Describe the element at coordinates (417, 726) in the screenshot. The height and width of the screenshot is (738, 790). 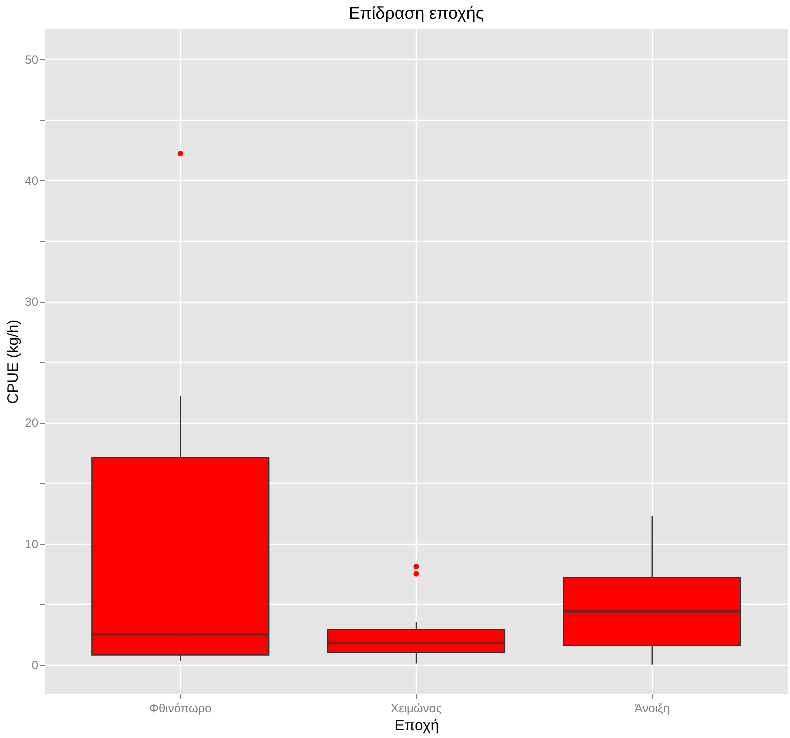
I see `x-axis-title: Εποχή` at that location.